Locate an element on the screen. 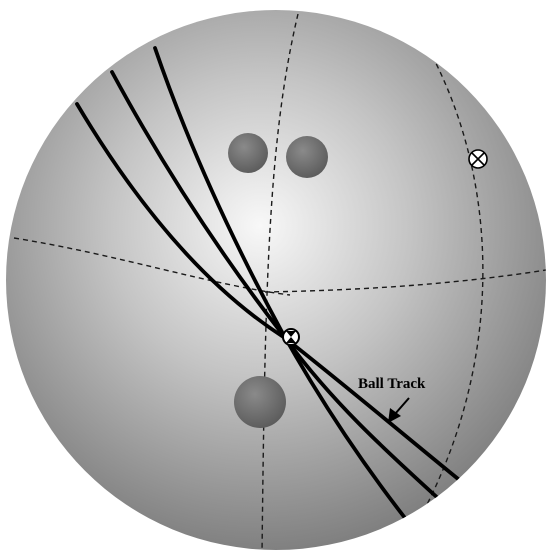 The height and width of the screenshot is (554, 553). circle-x-marker-icon is located at coordinates (478, 159).